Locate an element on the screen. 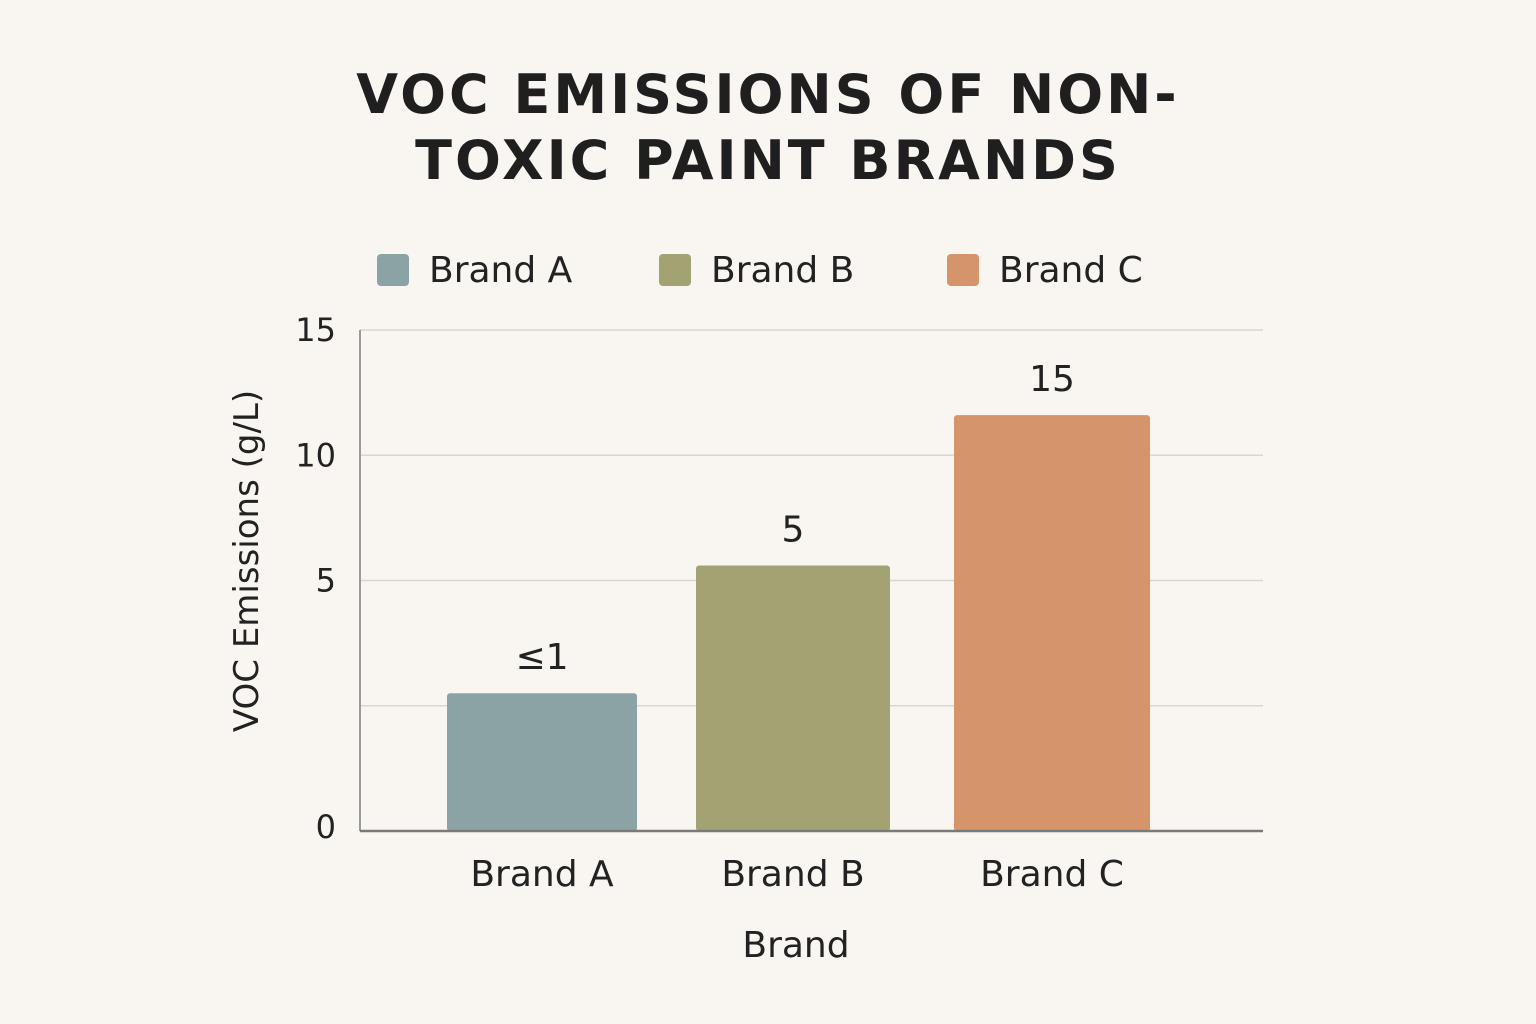  data-label: 15 is located at coordinates (1052, 379).